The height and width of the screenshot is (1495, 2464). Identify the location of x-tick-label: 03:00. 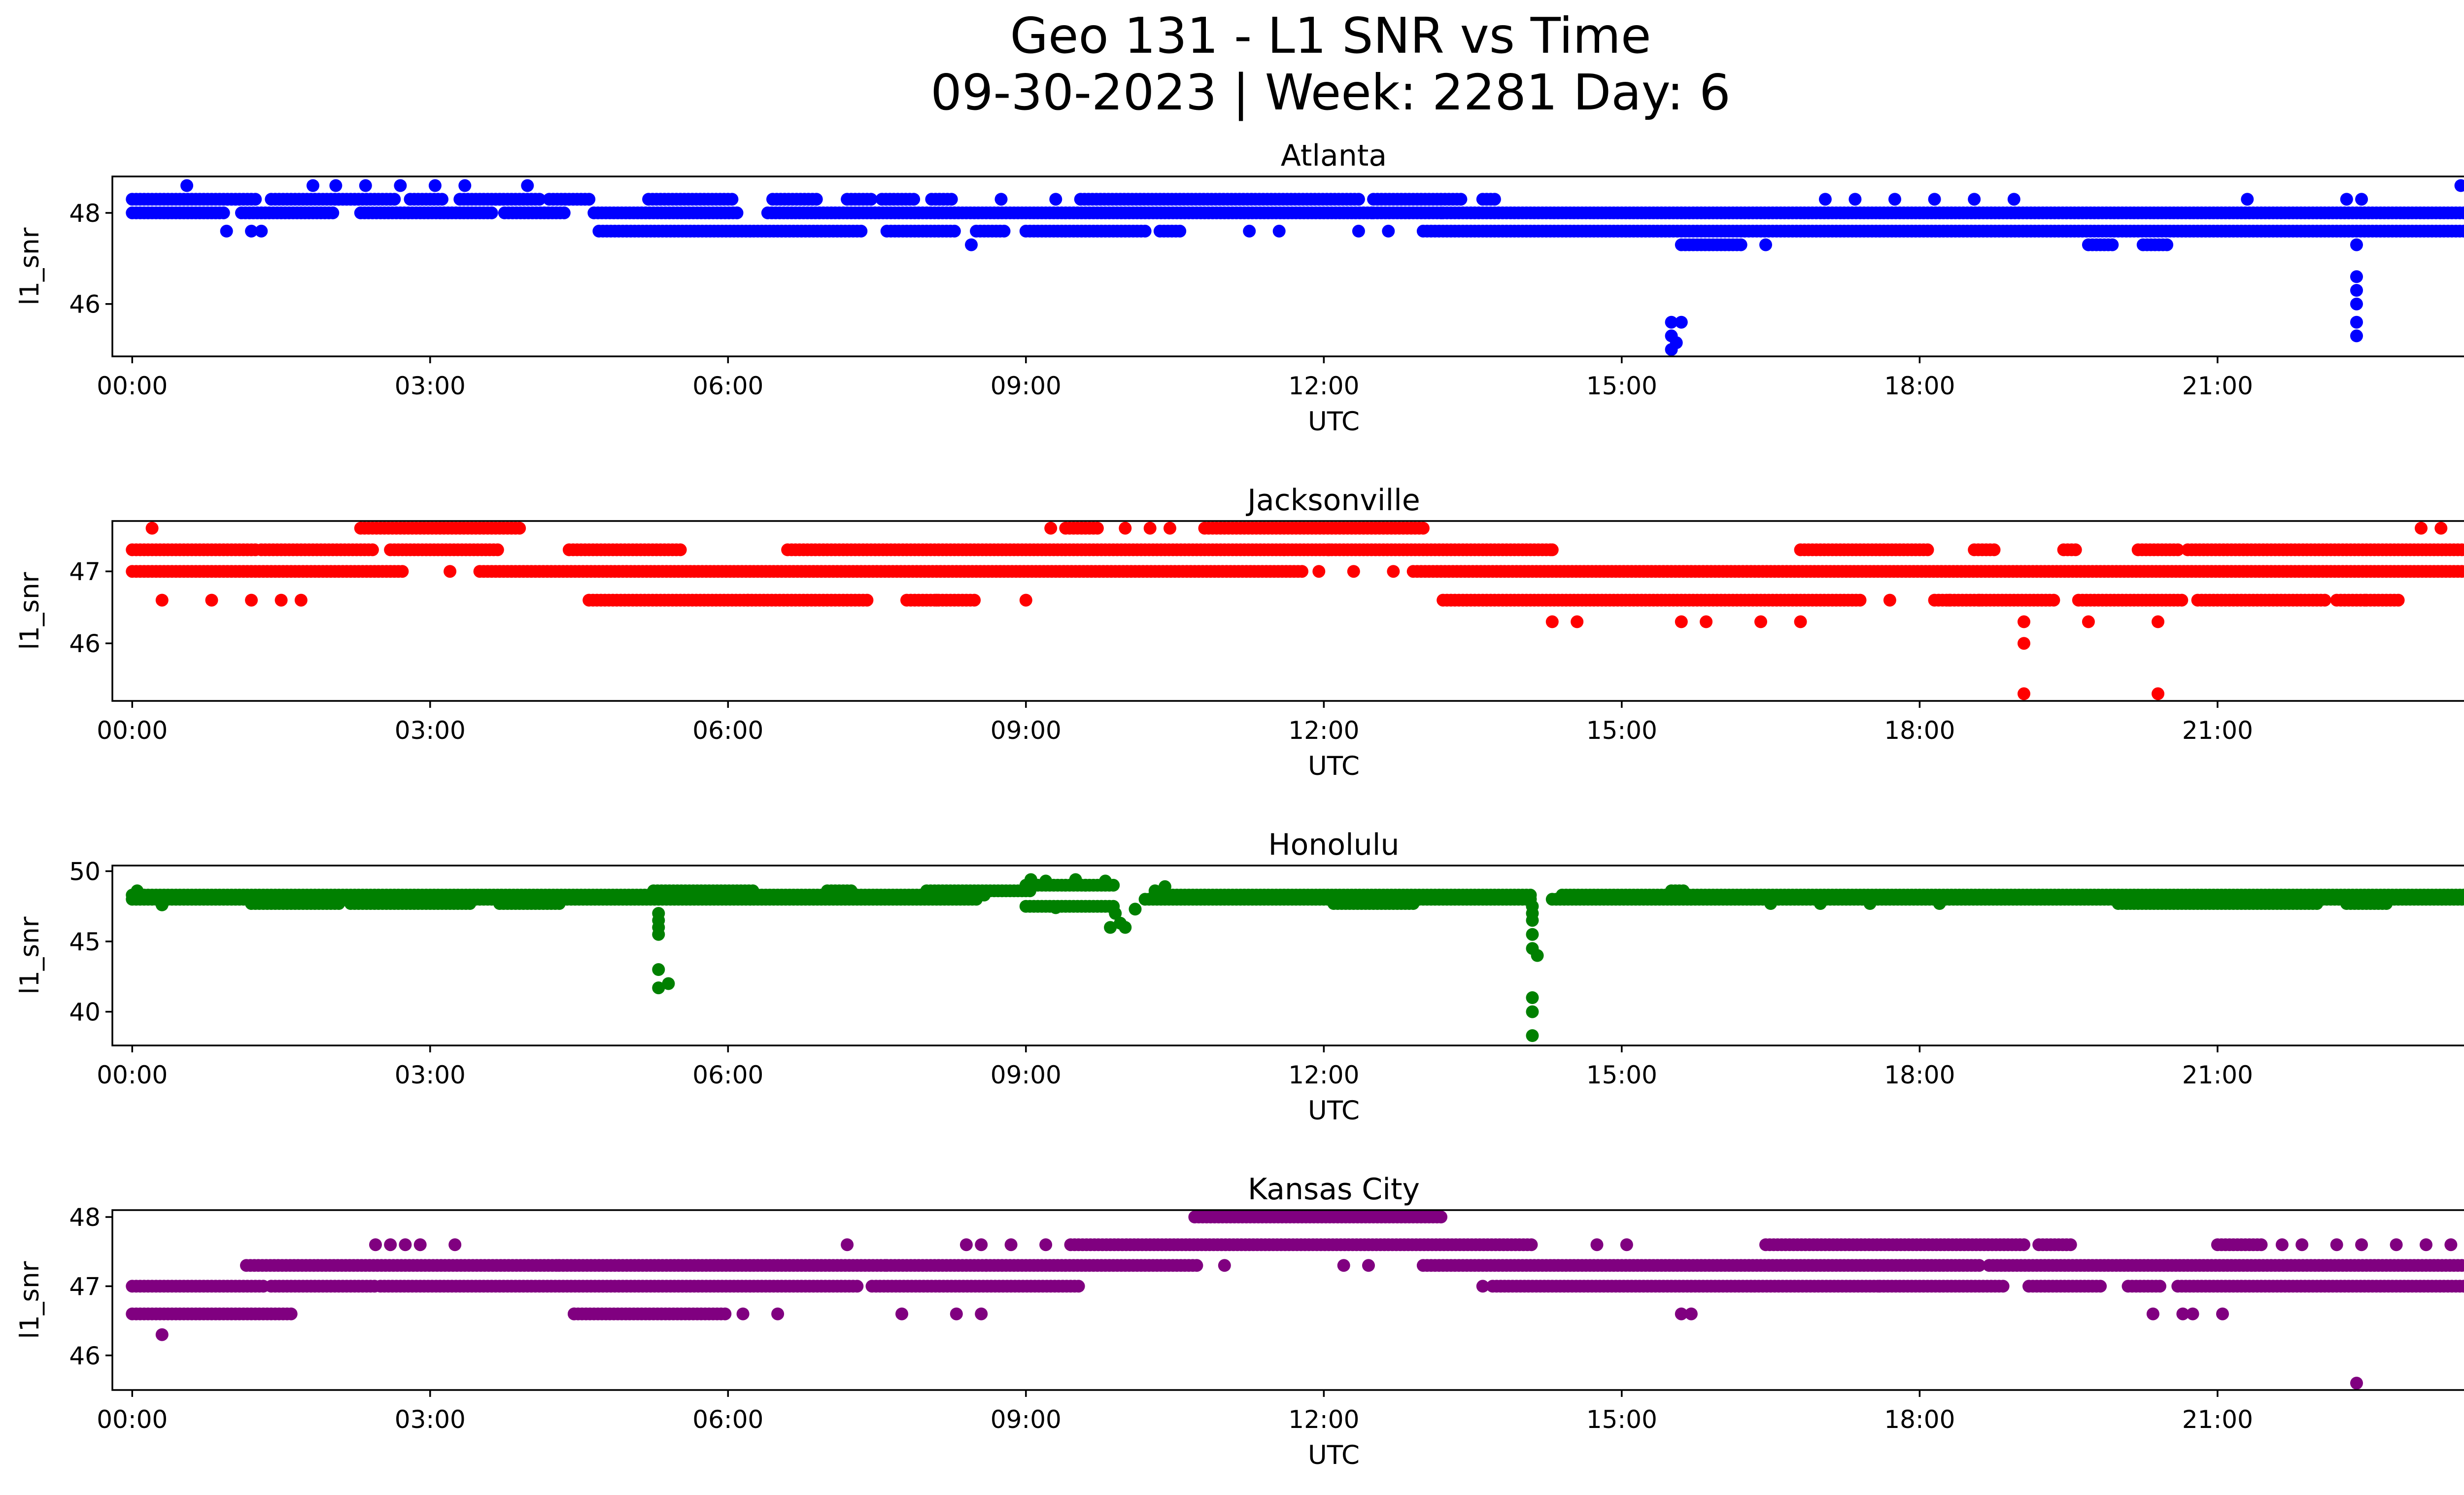
(430, 386).